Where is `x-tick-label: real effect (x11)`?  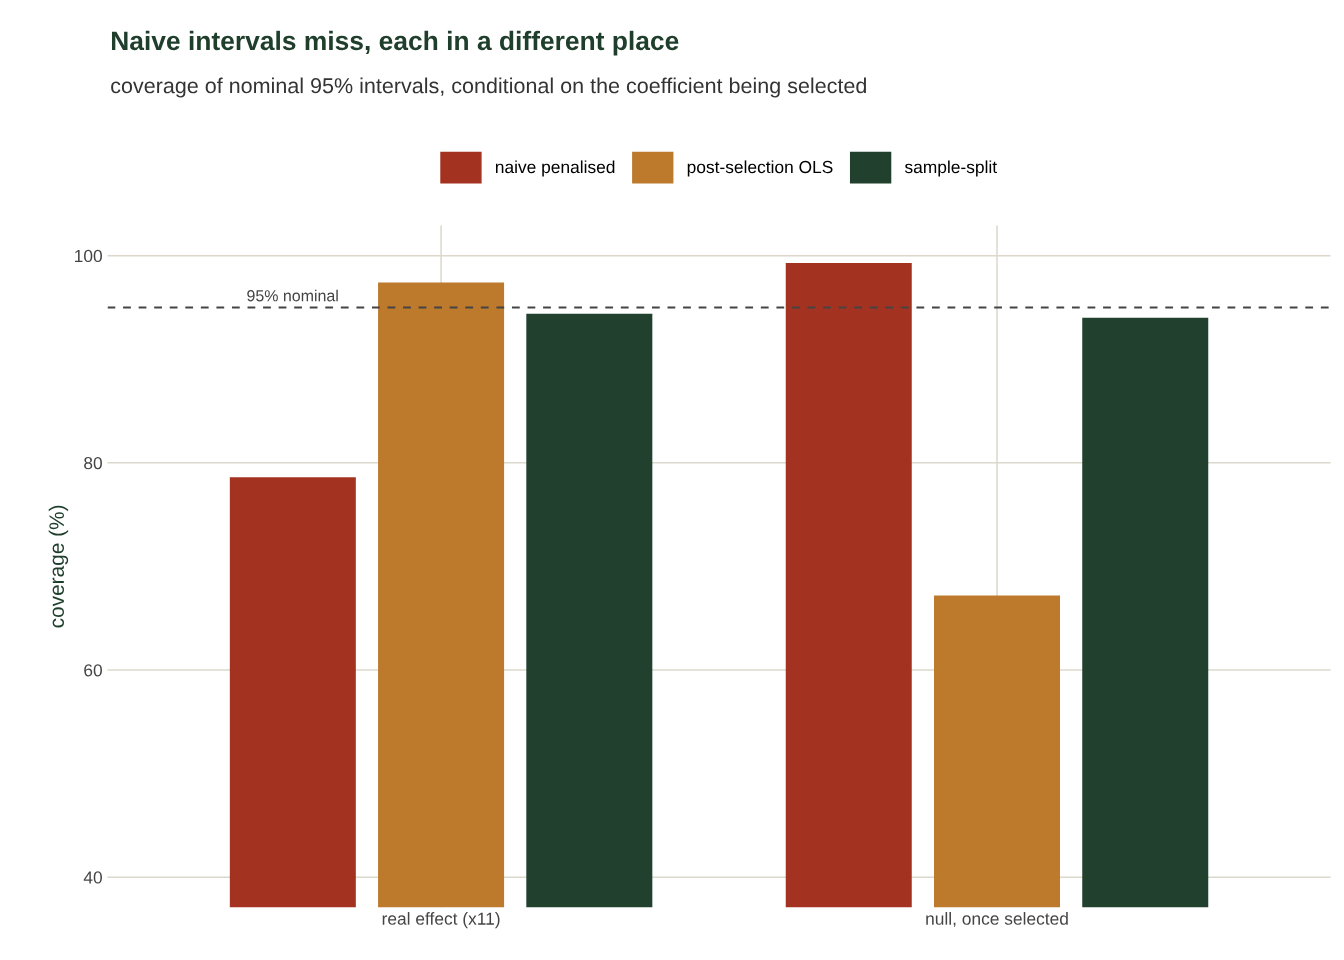 x-tick-label: real effect (x11) is located at coordinates (441, 920).